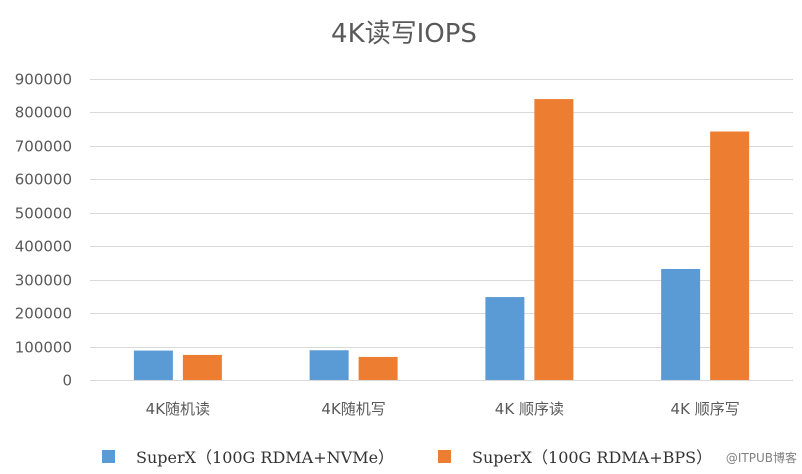 Image resolution: width=802 pixels, height=474 pixels. I want to click on watermark: @ITPUB博客, so click(761, 457).